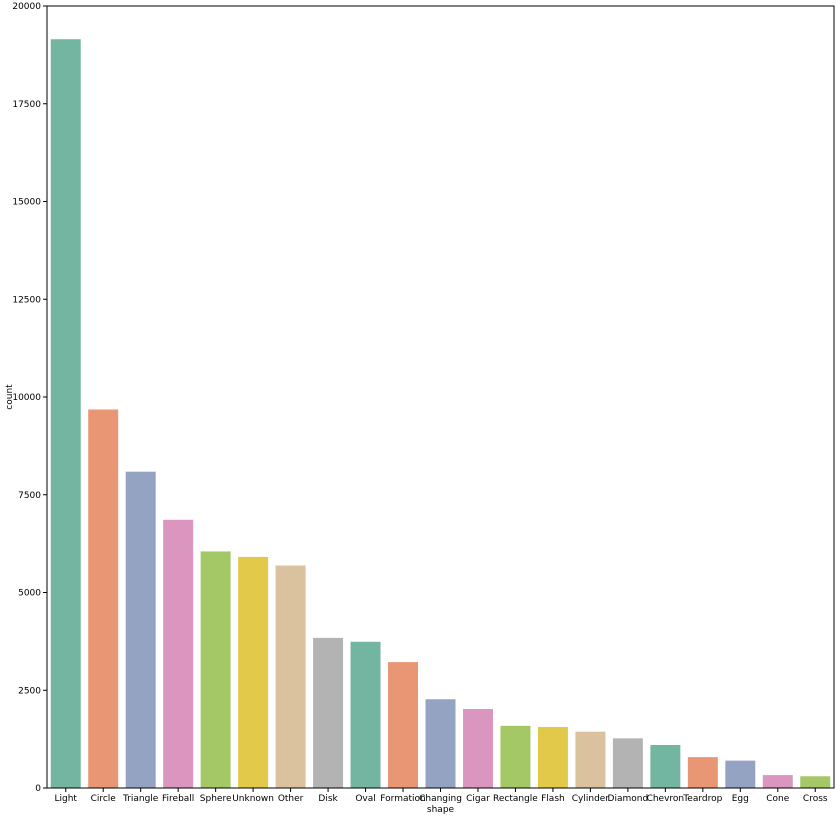 The height and width of the screenshot is (818, 840). I want to click on x-tick-label-rectangle: Rectangle, so click(515, 799).